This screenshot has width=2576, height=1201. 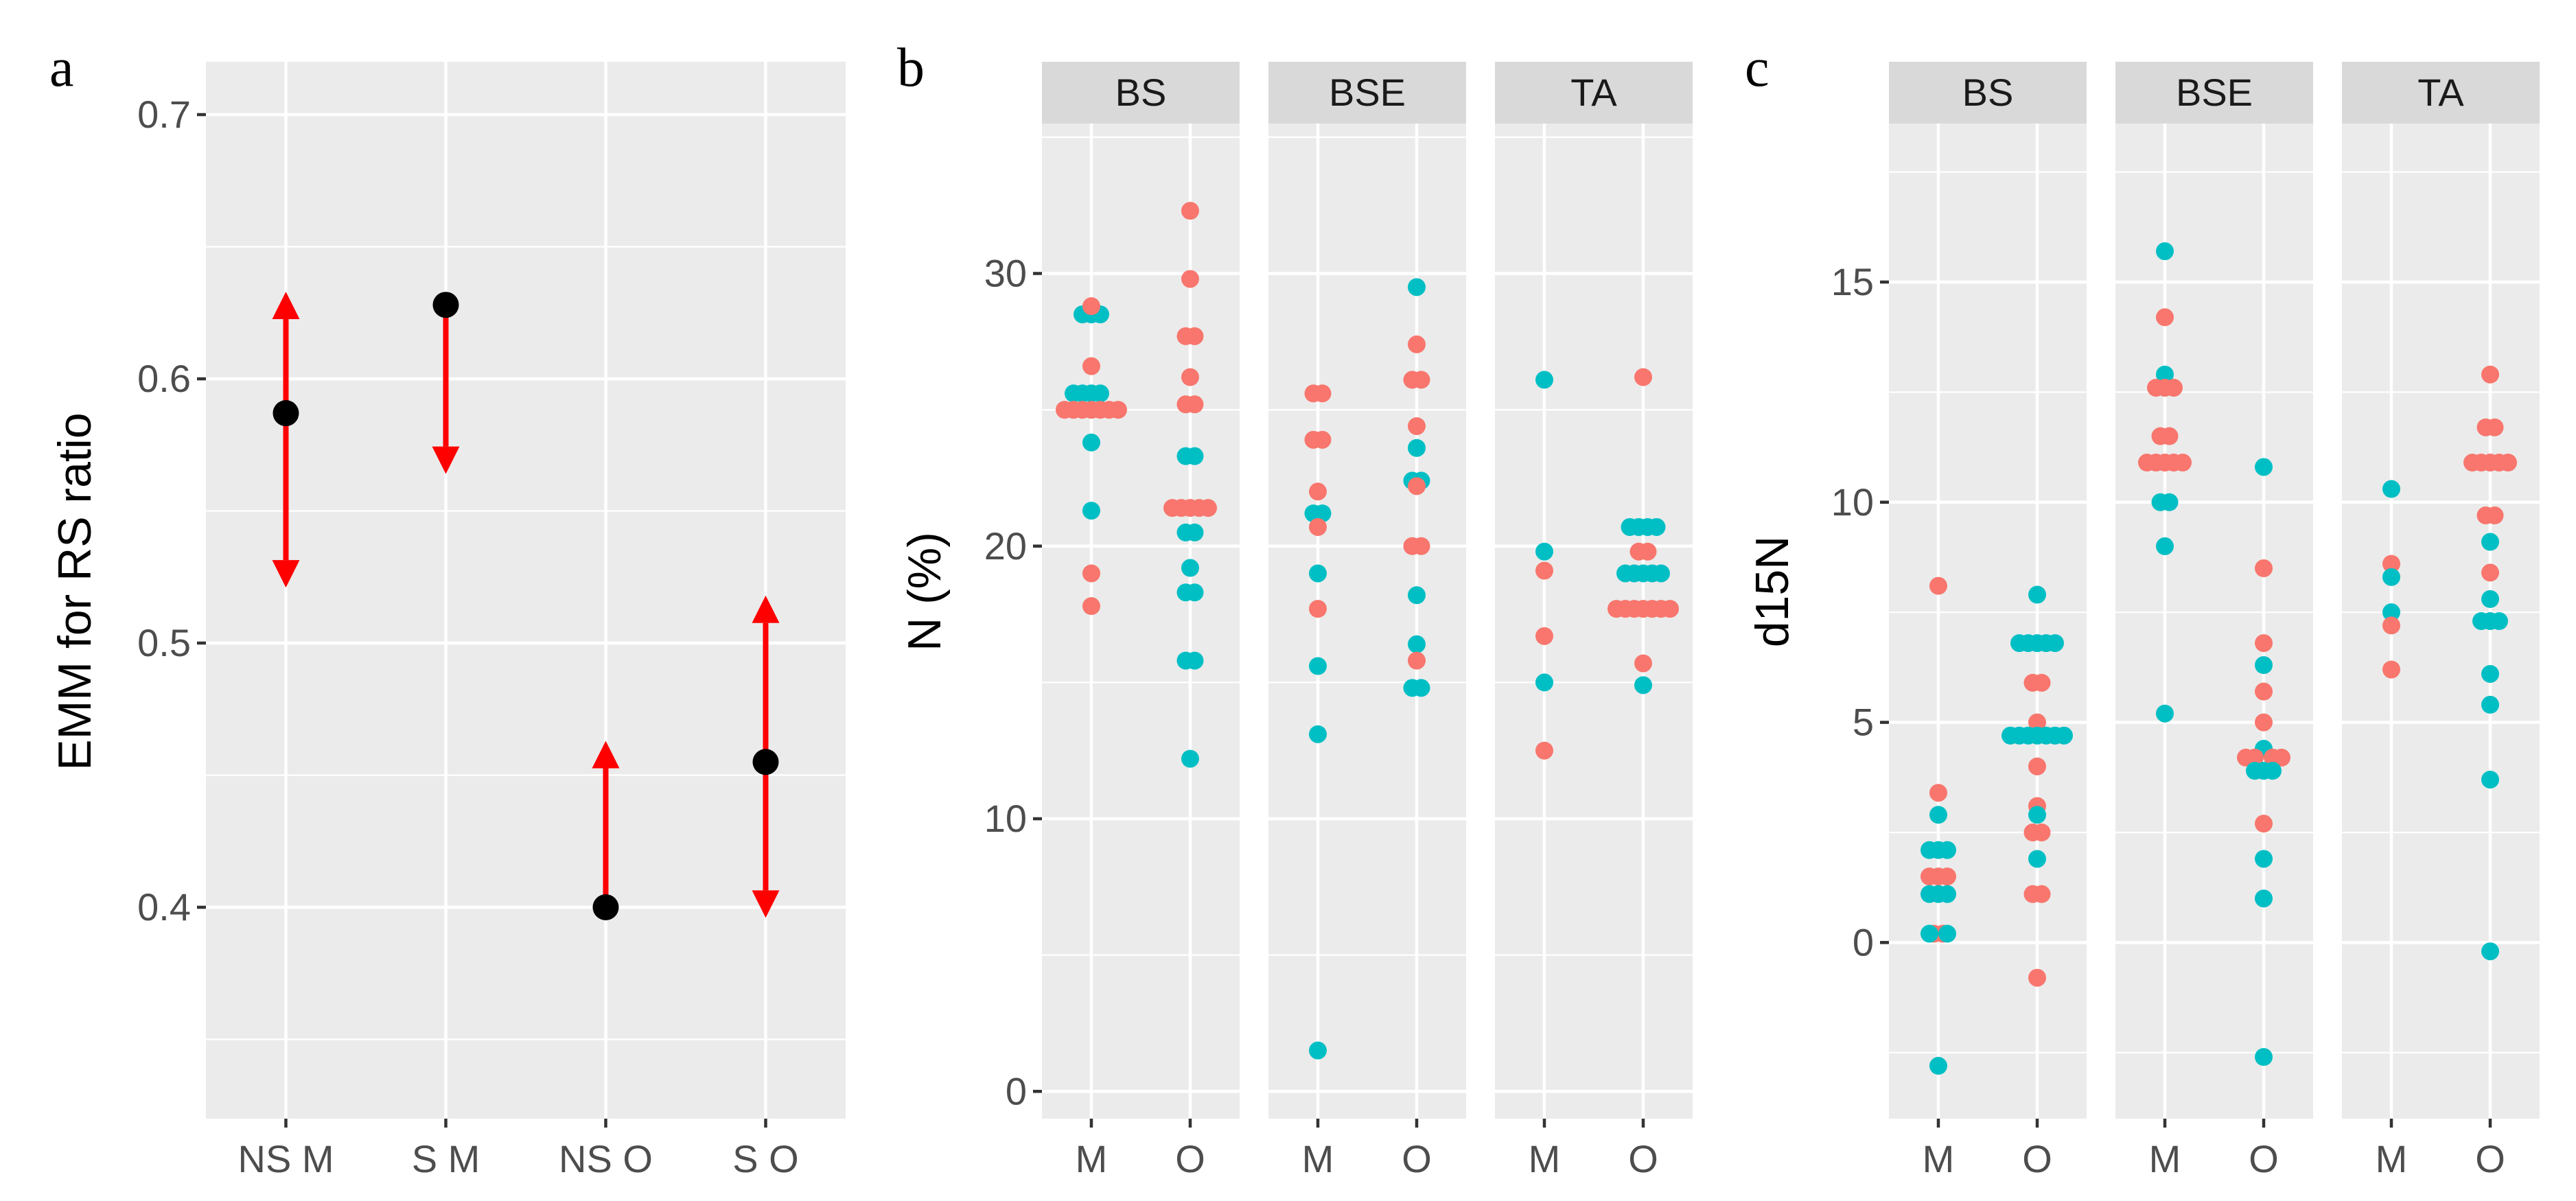 What do you see at coordinates (1863, 942) in the screenshot?
I see `y-tick-label-c: 0` at bounding box center [1863, 942].